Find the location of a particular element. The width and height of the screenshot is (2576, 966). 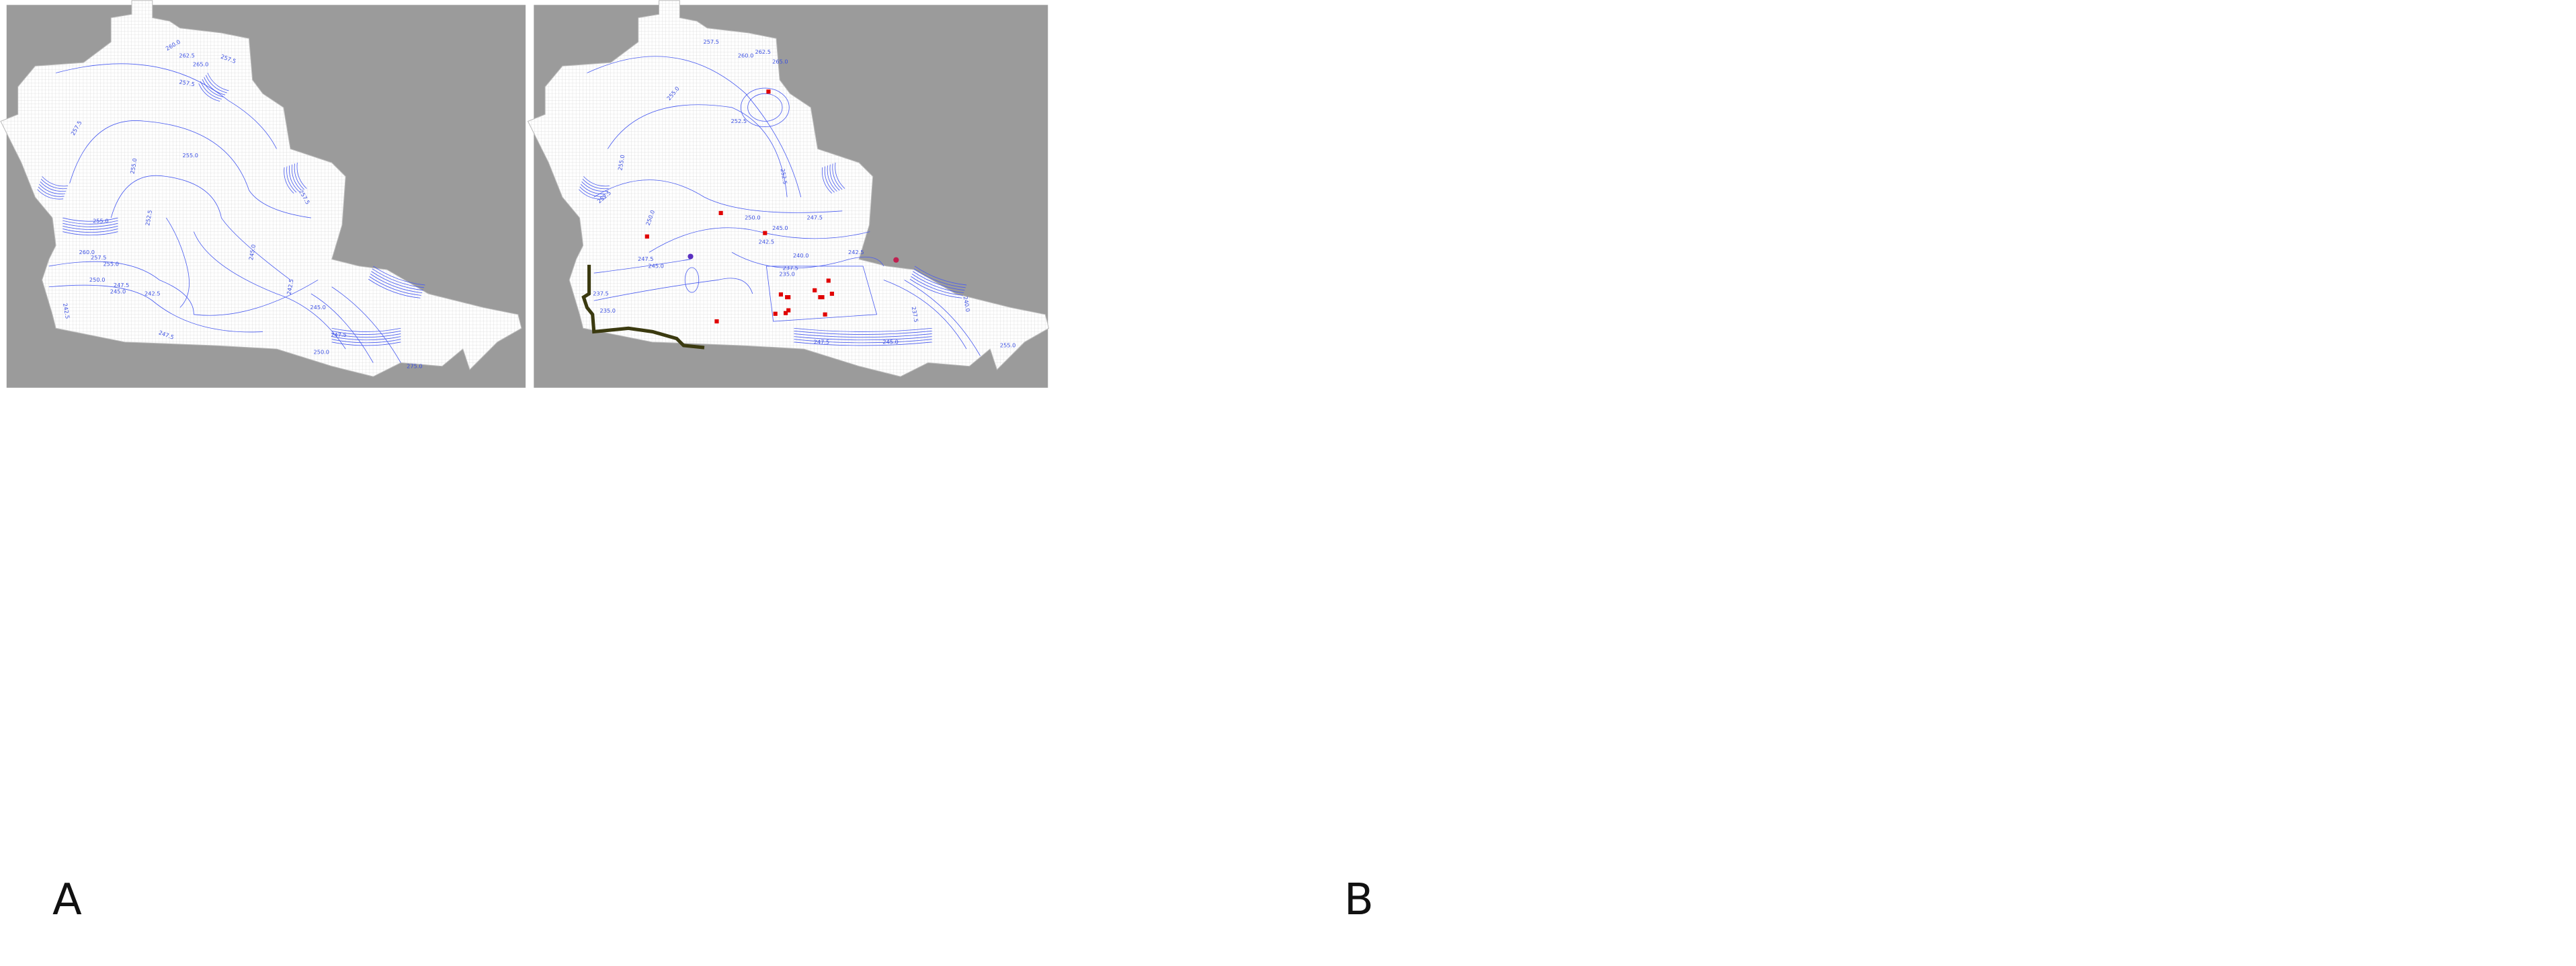

panel-b is located at coordinates (788, 194).